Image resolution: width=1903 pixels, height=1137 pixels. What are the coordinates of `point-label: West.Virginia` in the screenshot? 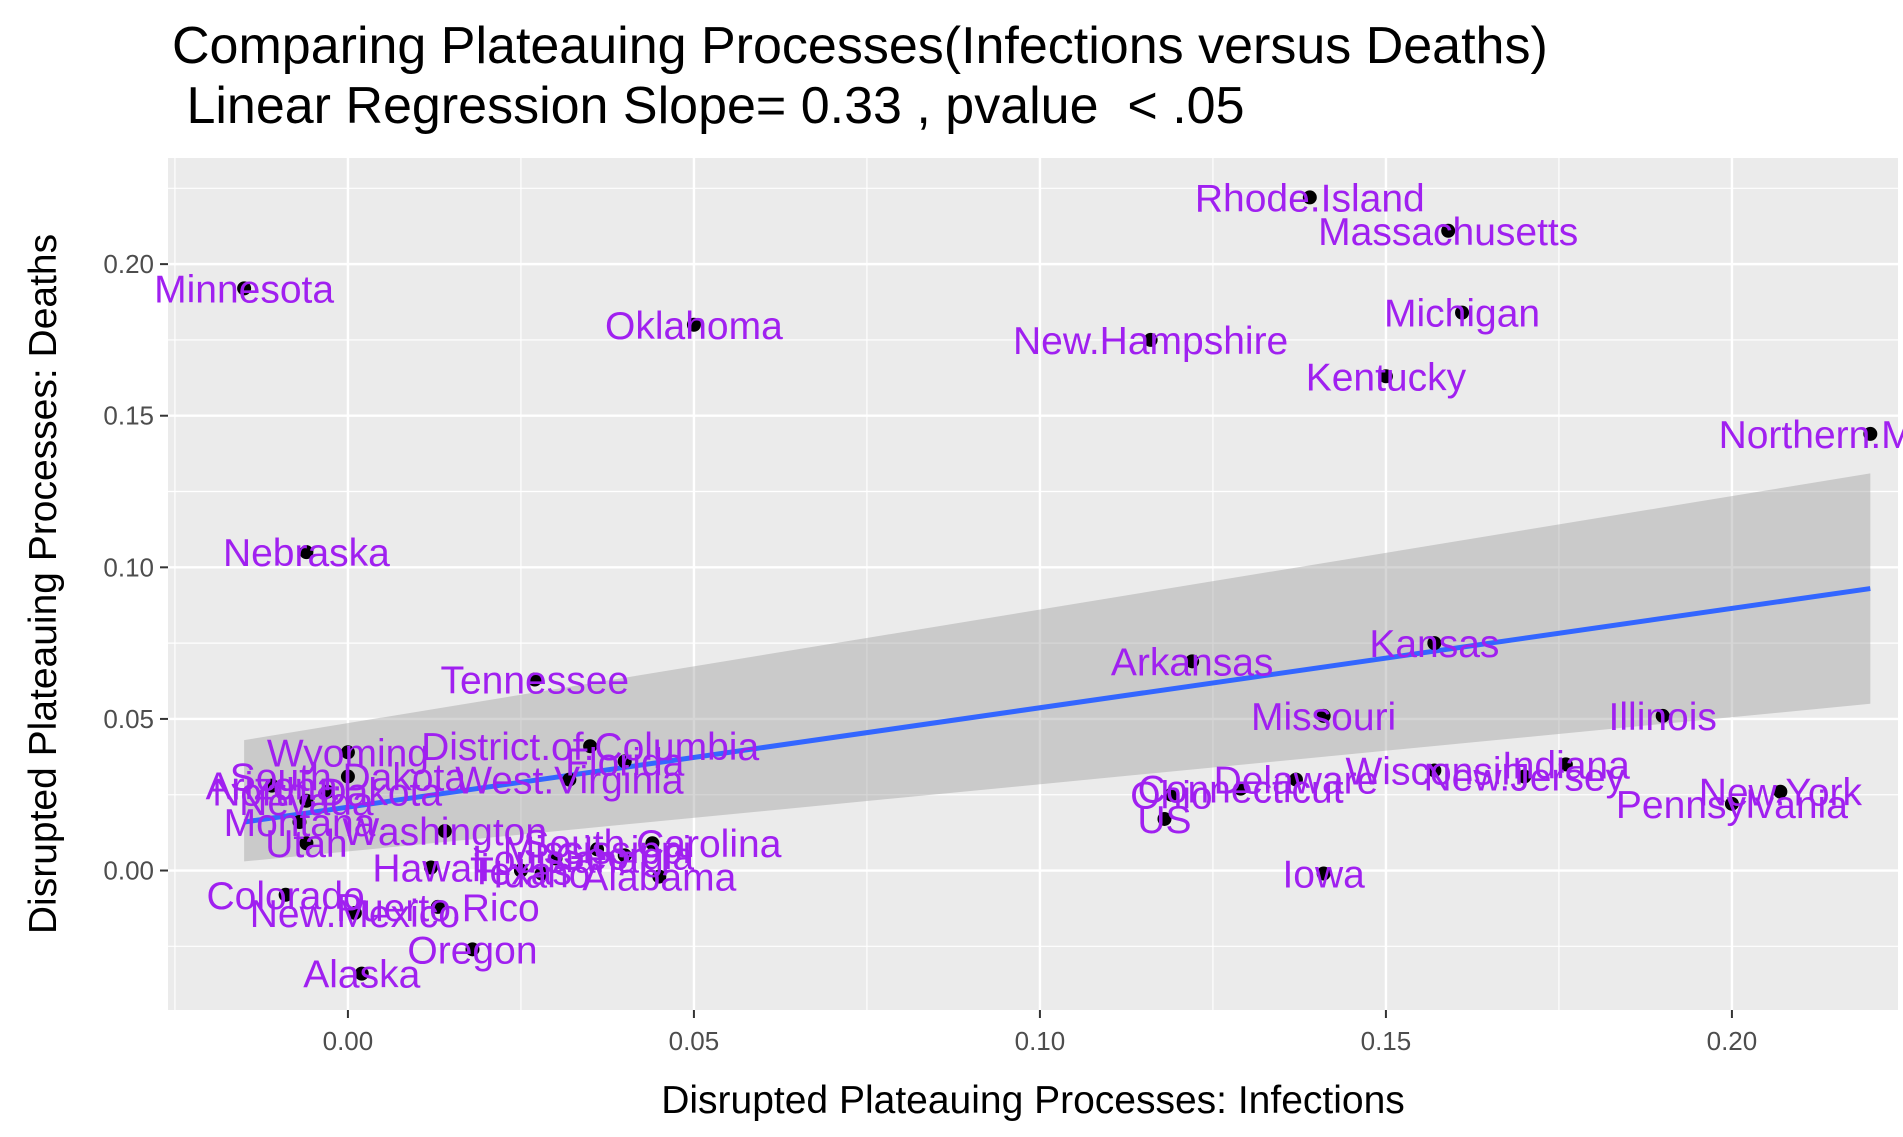 It's located at (569, 781).